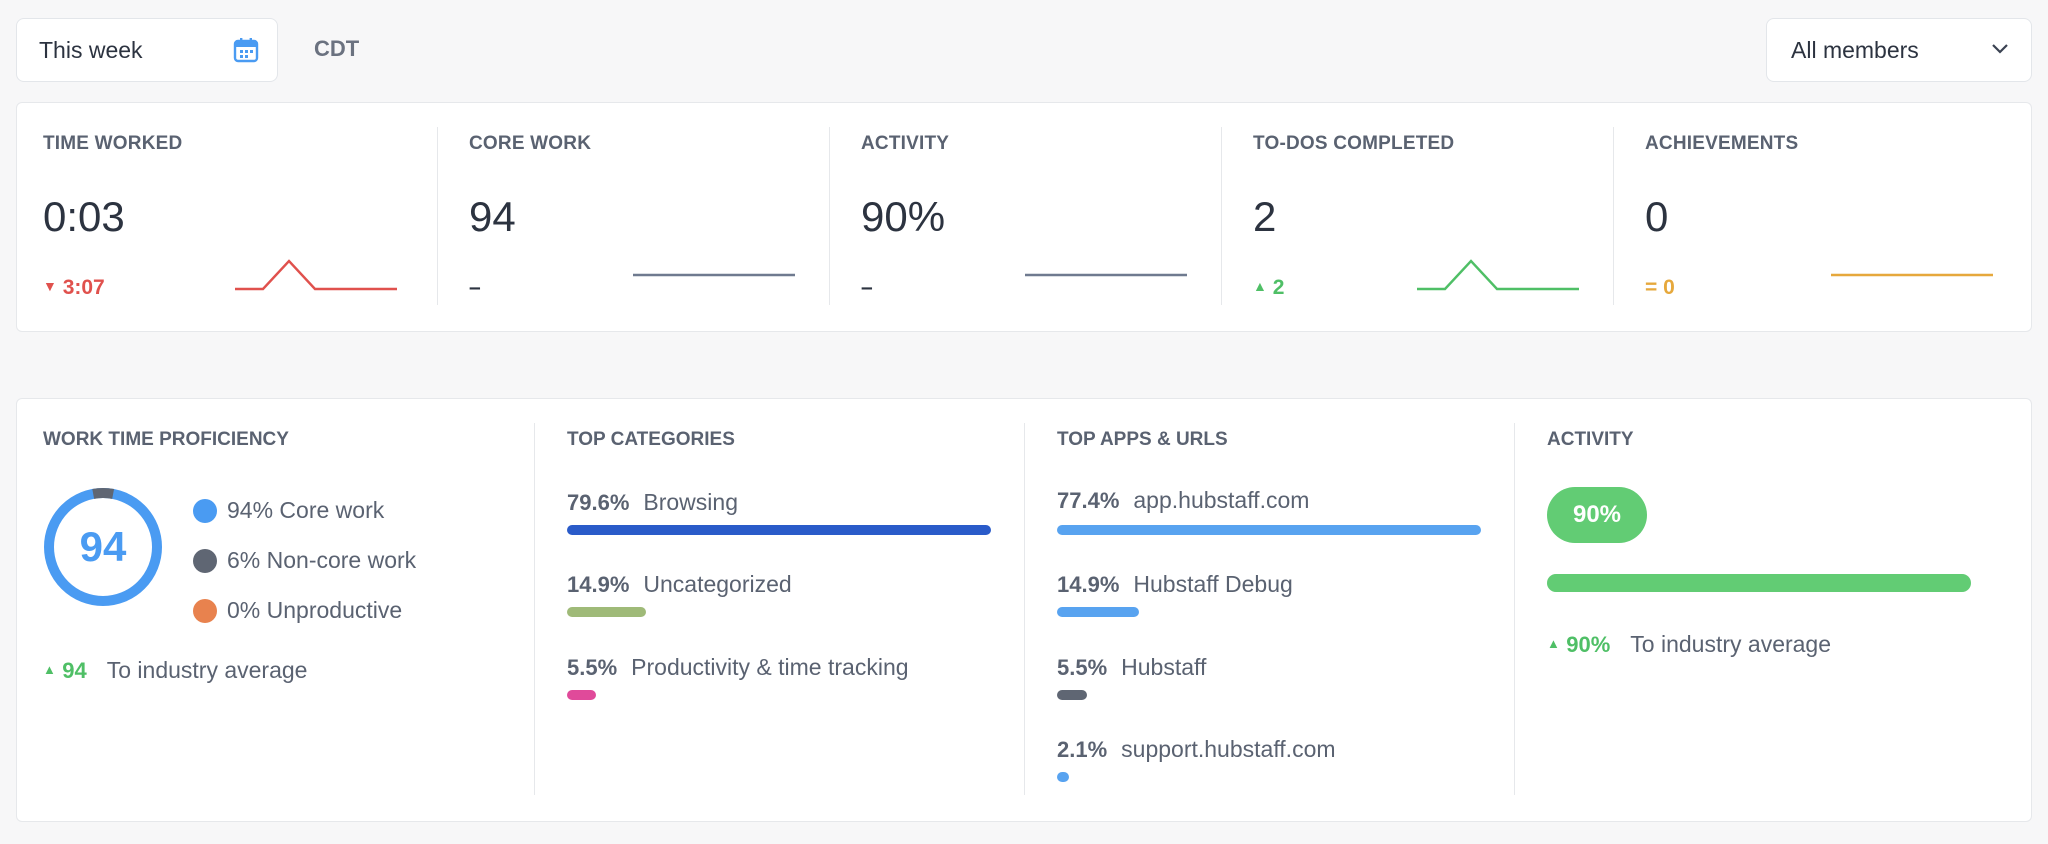  I want to click on stat-change: ▲ 2, so click(1268, 288).